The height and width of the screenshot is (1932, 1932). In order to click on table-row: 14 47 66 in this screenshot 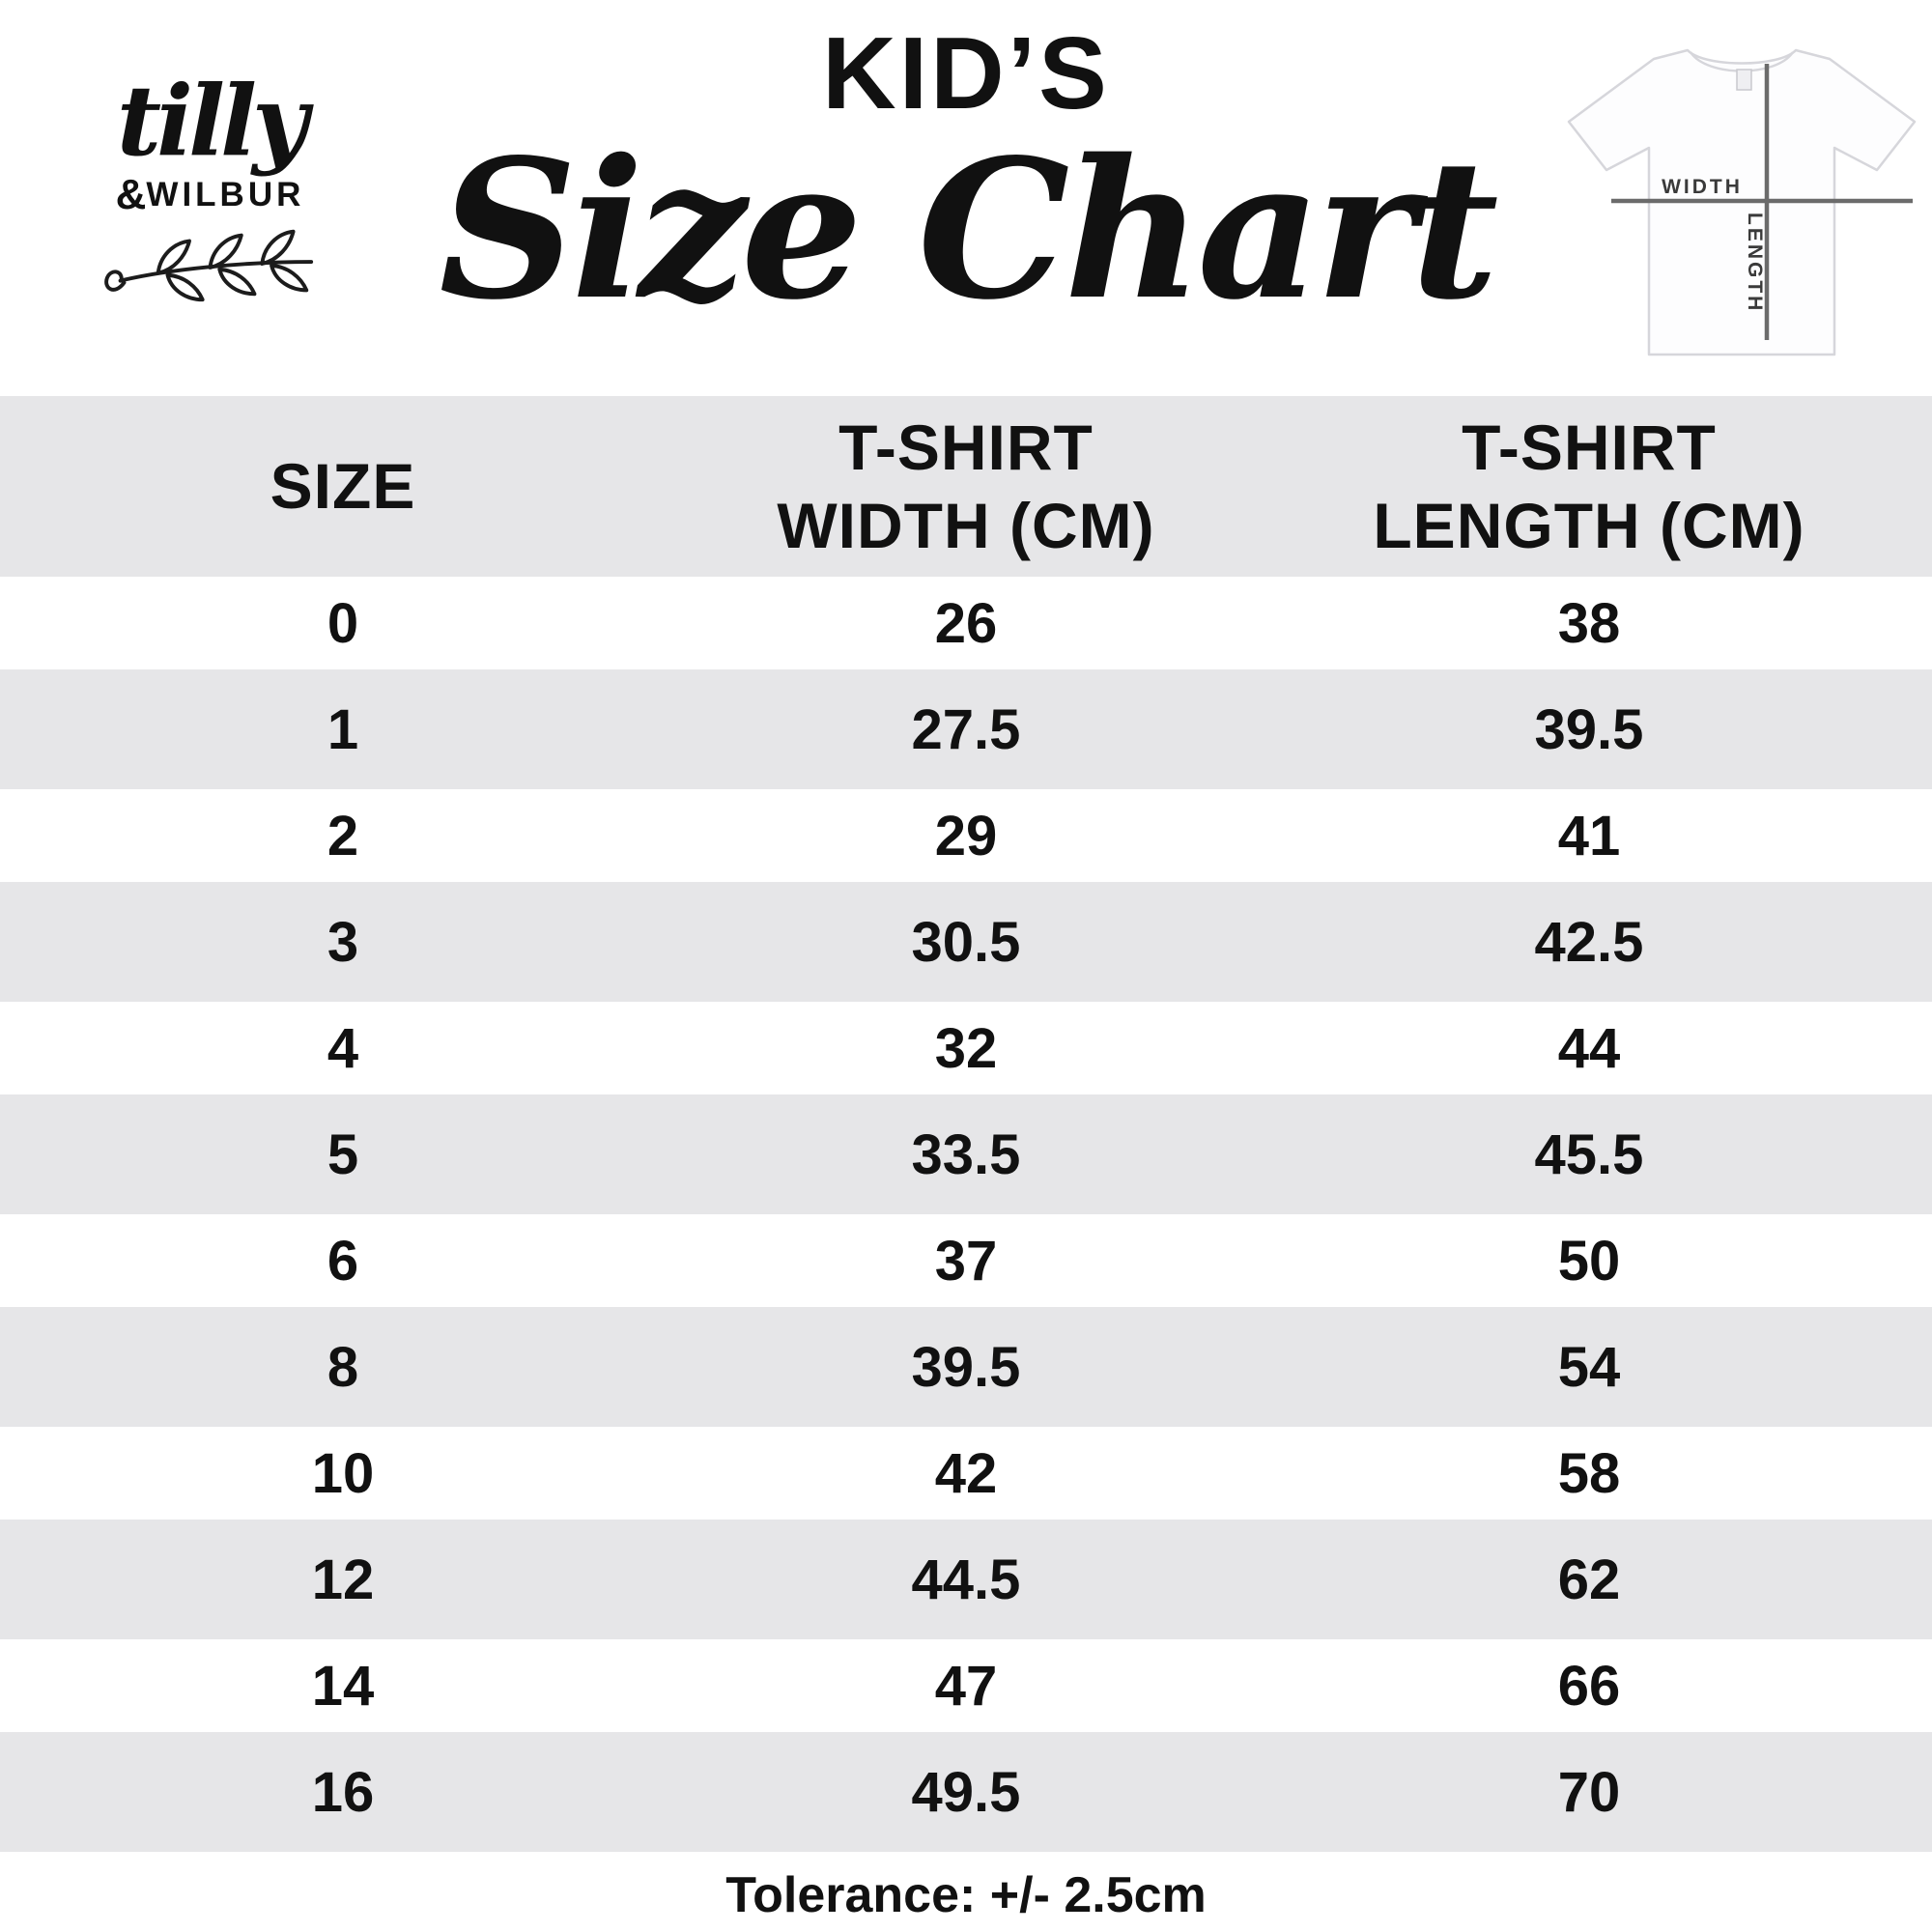, I will do `click(966, 1685)`.